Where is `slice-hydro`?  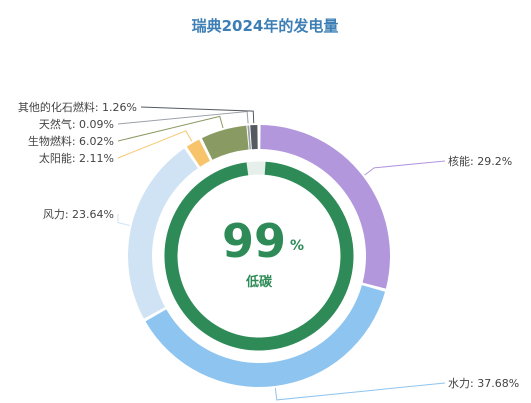 slice-hydro is located at coordinates (265, 336).